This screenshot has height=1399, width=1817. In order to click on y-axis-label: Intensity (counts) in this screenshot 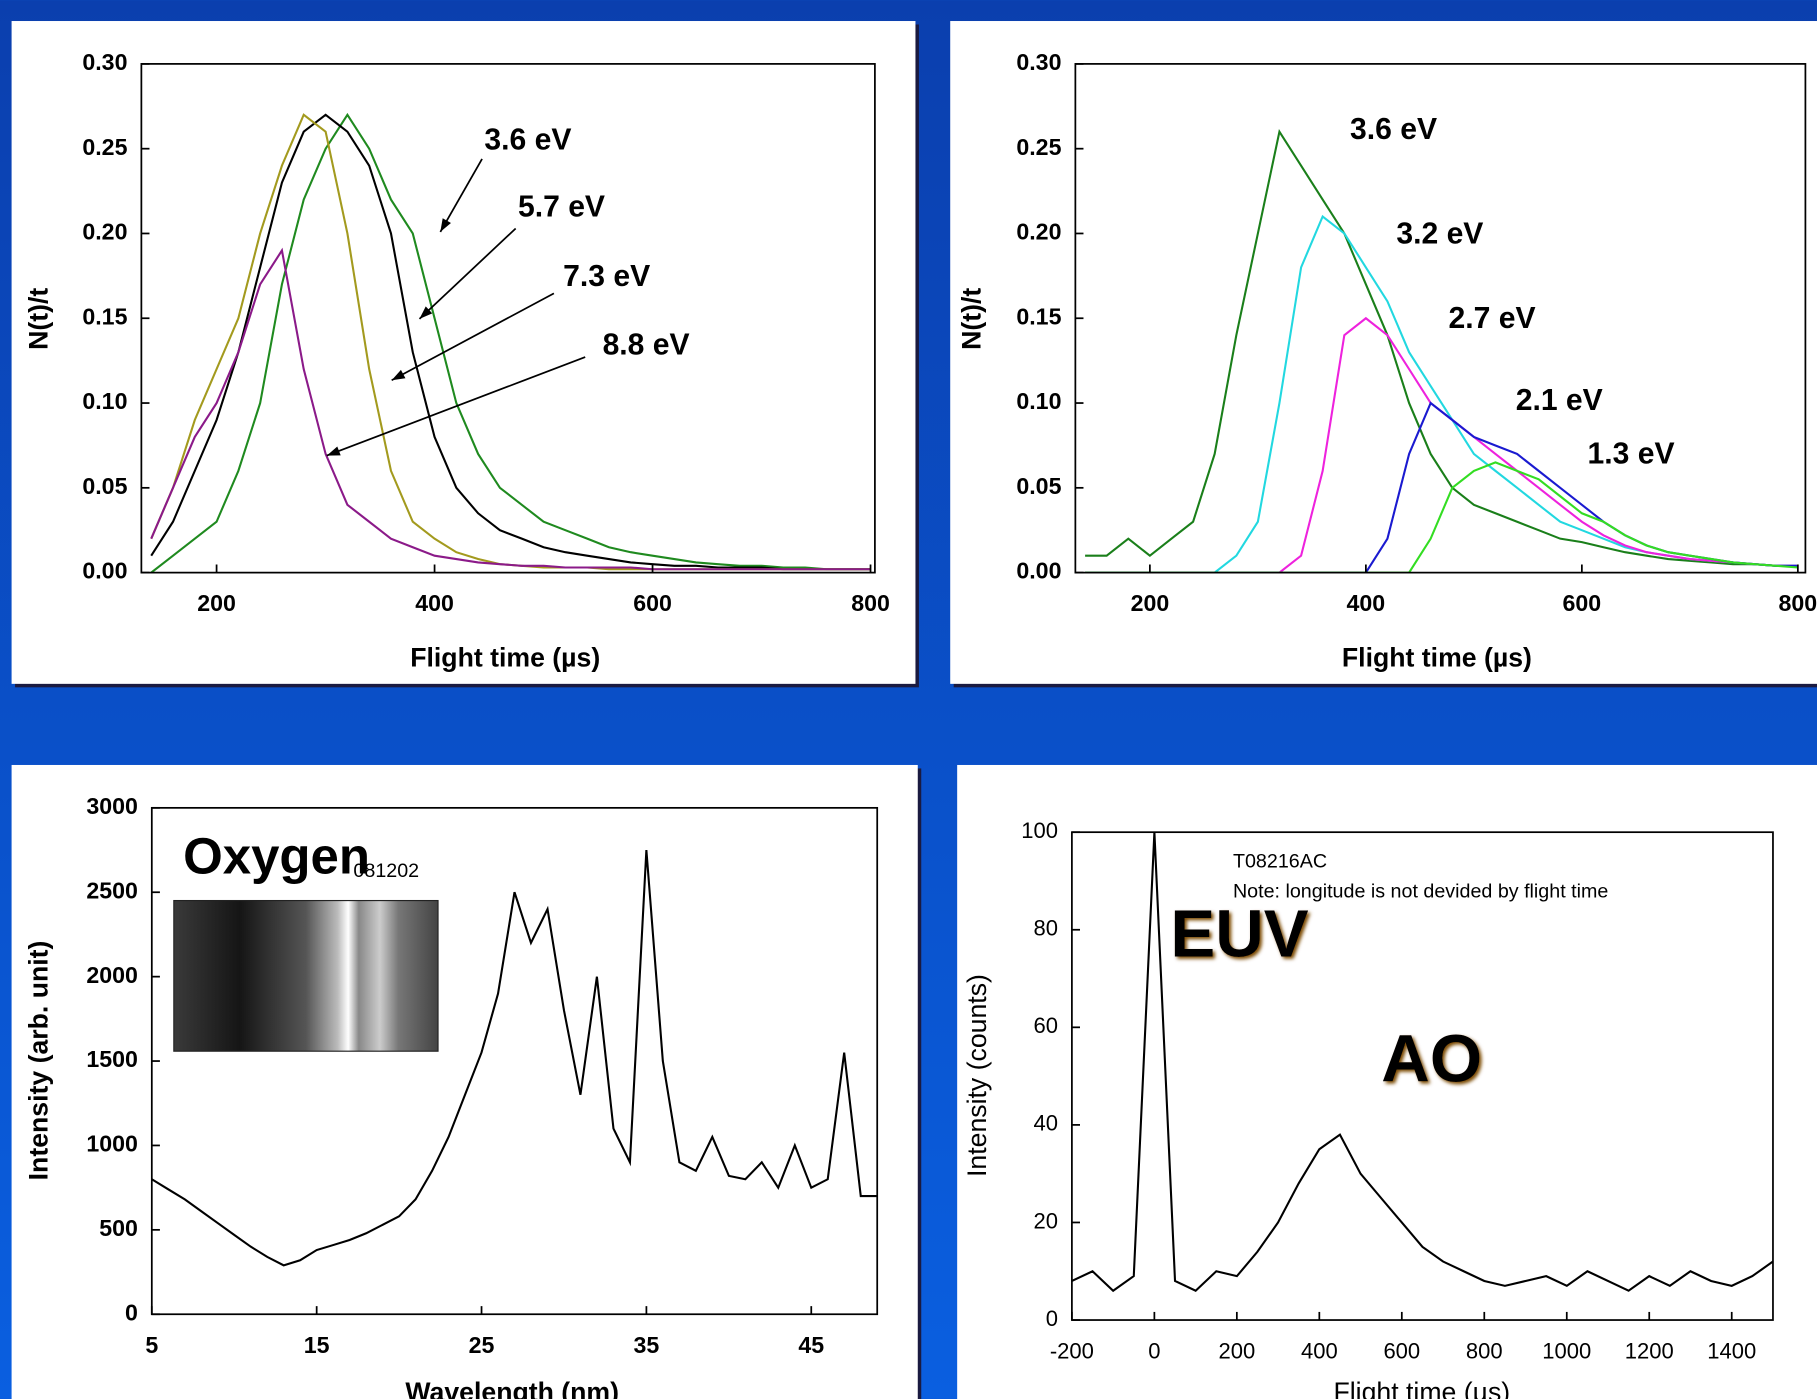, I will do `click(977, 1075)`.